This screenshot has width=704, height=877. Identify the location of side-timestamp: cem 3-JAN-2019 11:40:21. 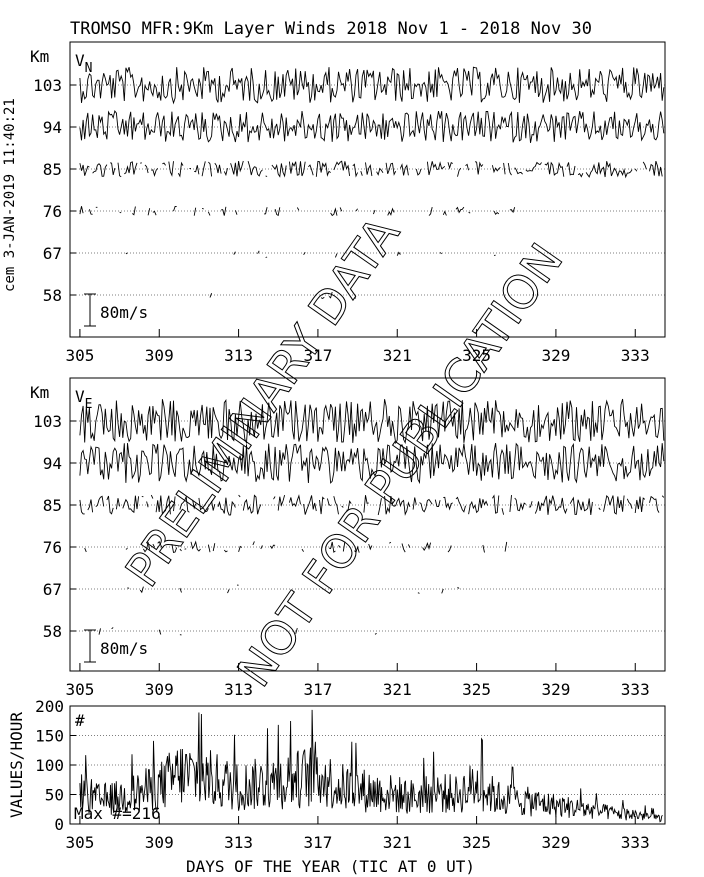
(10, 195).